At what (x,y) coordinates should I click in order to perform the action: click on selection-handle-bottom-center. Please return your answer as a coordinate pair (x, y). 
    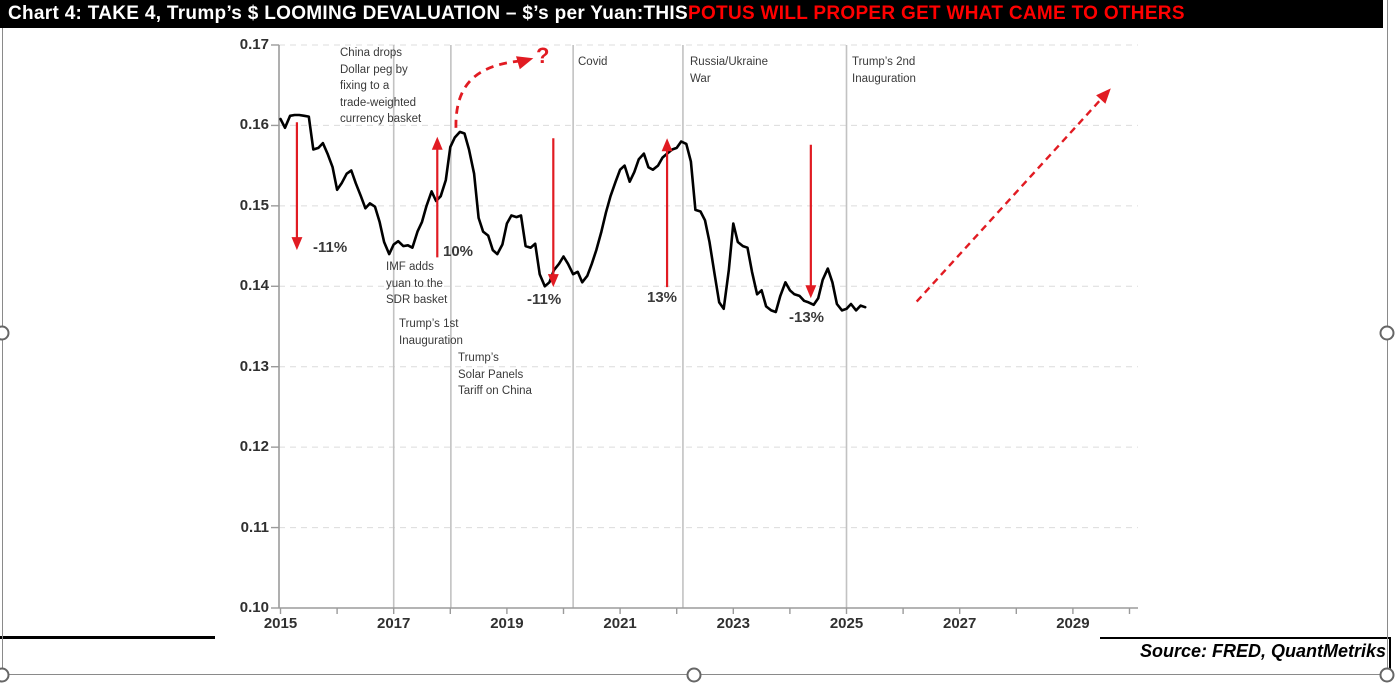
    Looking at the image, I should click on (694, 675).